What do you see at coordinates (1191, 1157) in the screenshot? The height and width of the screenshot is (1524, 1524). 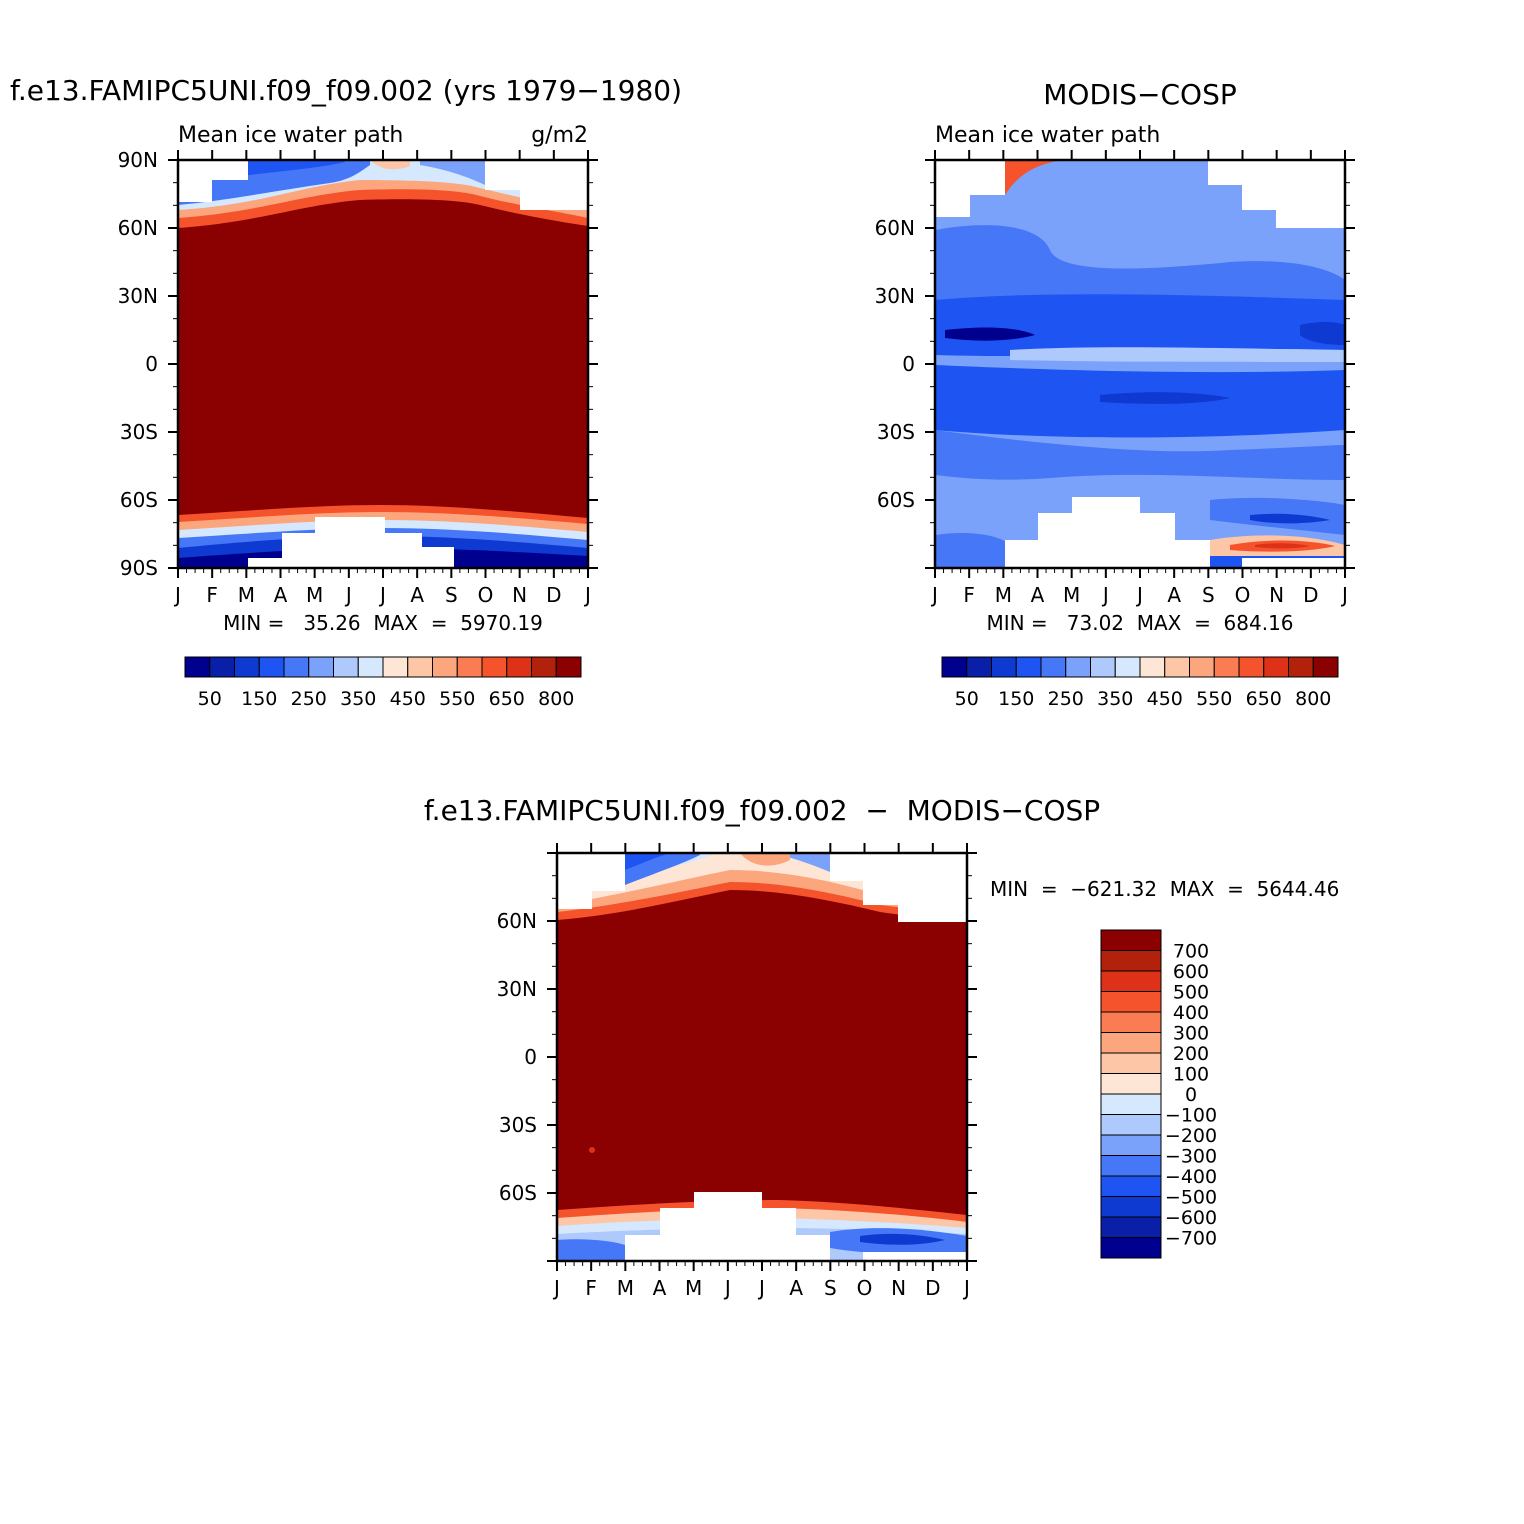 I see `diff-colorbar-label: −300` at bounding box center [1191, 1157].